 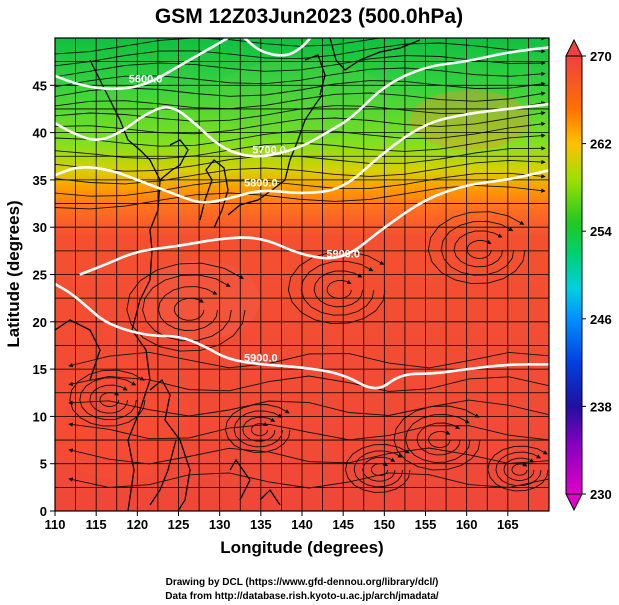 What do you see at coordinates (43, 511) in the screenshot?
I see `y-tick-label: 0` at bounding box center [43, 511].